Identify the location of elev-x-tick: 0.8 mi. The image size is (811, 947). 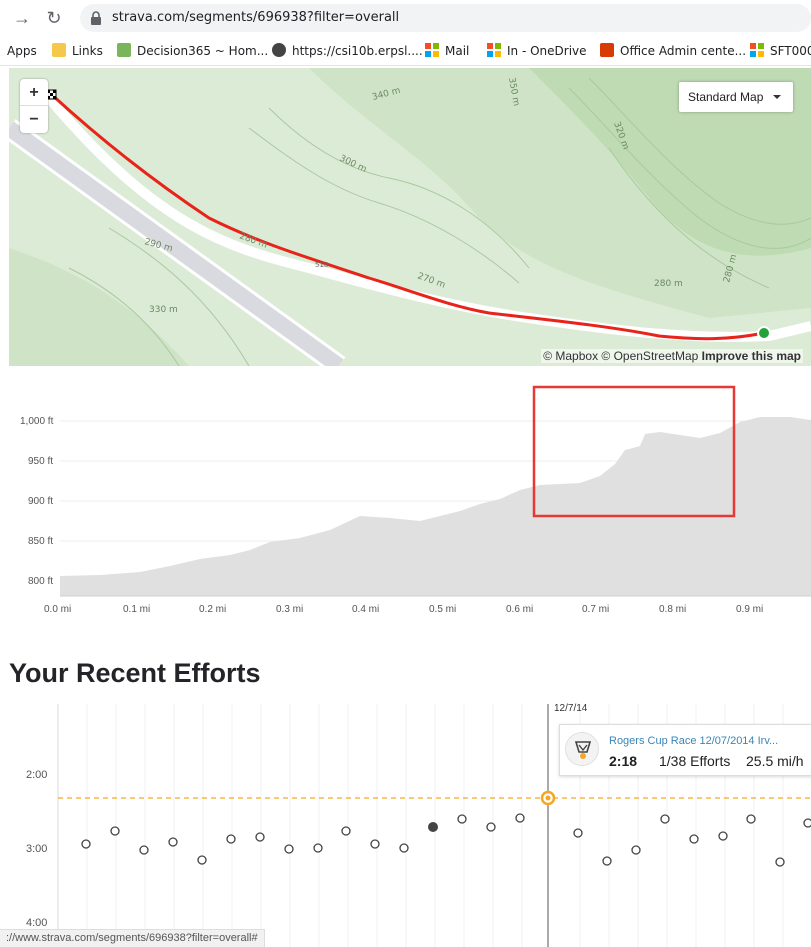
(673, 609).